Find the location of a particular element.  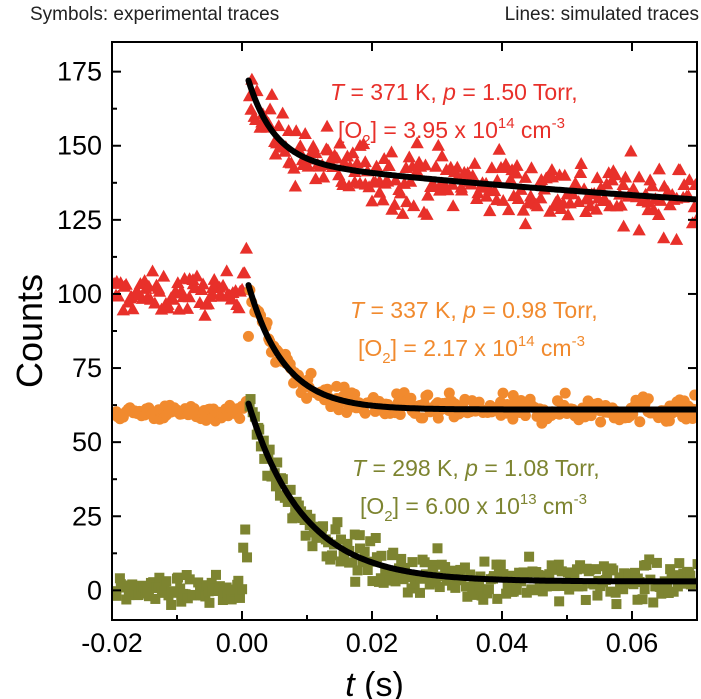

x-tick-label: -0.02 is located at coordinates (112, 643).